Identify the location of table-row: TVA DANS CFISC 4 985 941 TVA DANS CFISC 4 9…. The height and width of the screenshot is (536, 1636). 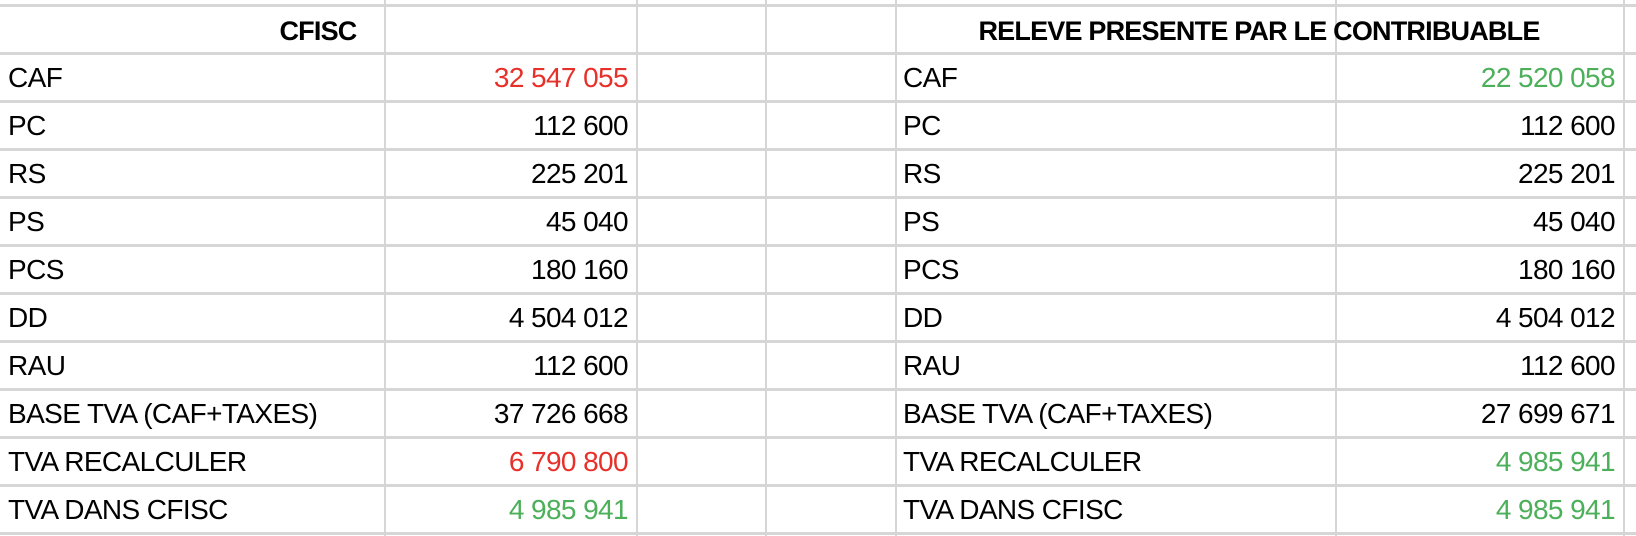
(818, 509).